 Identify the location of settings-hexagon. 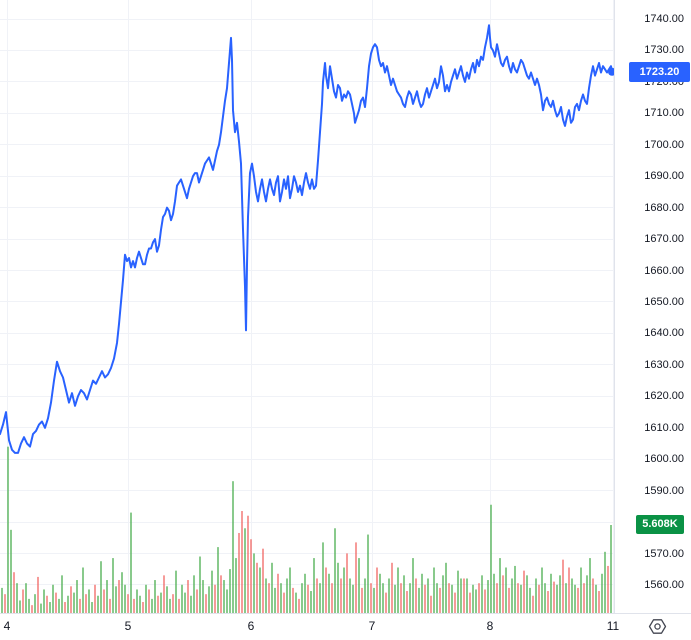
(657, 626).